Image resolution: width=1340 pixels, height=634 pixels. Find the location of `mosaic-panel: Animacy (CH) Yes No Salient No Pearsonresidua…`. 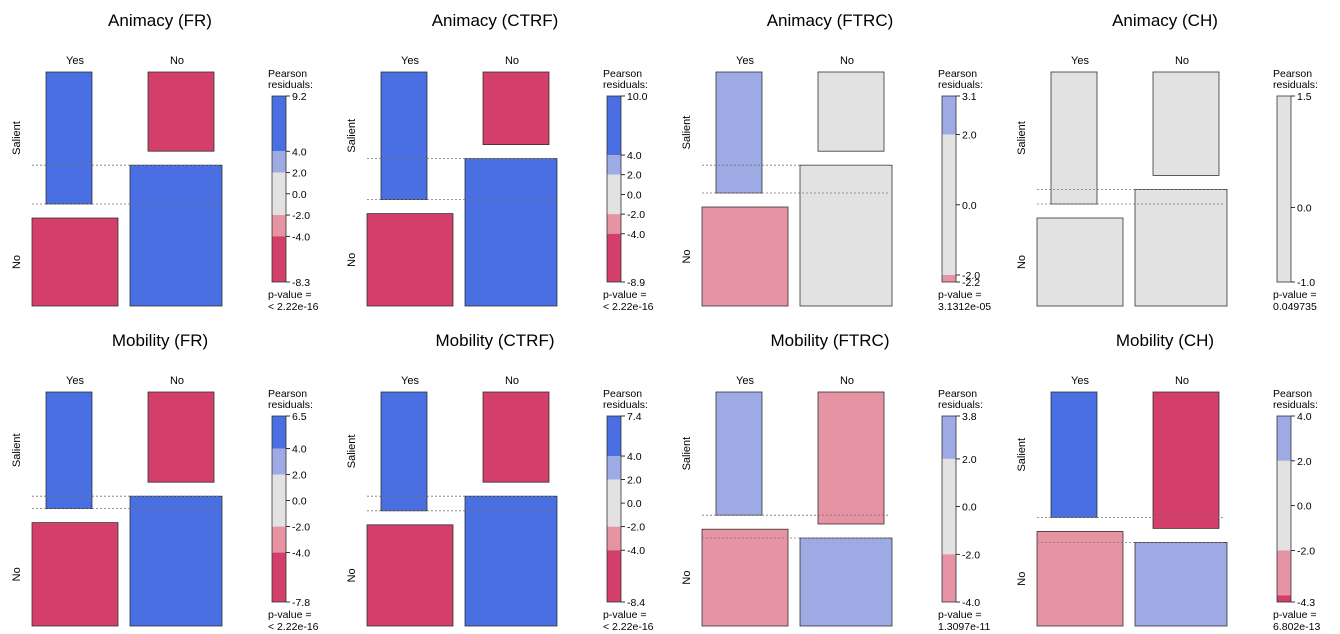

mosaic-panel: Animacy (CH) Yes No Salient No Pearsonresidua… is located at coordinates (1167, 162).